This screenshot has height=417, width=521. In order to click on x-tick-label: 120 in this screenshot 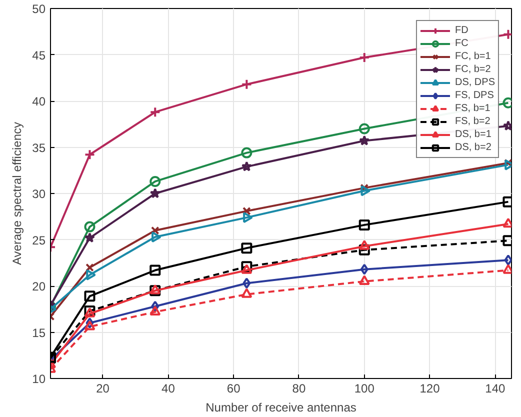, I will do `click(430, 389)`.